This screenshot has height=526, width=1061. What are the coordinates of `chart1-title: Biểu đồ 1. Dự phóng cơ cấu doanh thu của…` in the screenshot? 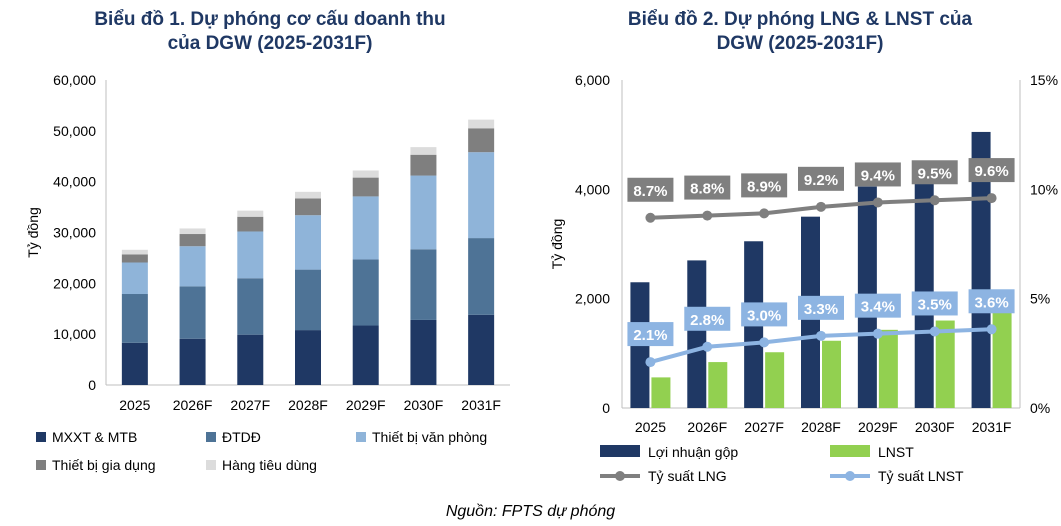 It's located at (270, 32).